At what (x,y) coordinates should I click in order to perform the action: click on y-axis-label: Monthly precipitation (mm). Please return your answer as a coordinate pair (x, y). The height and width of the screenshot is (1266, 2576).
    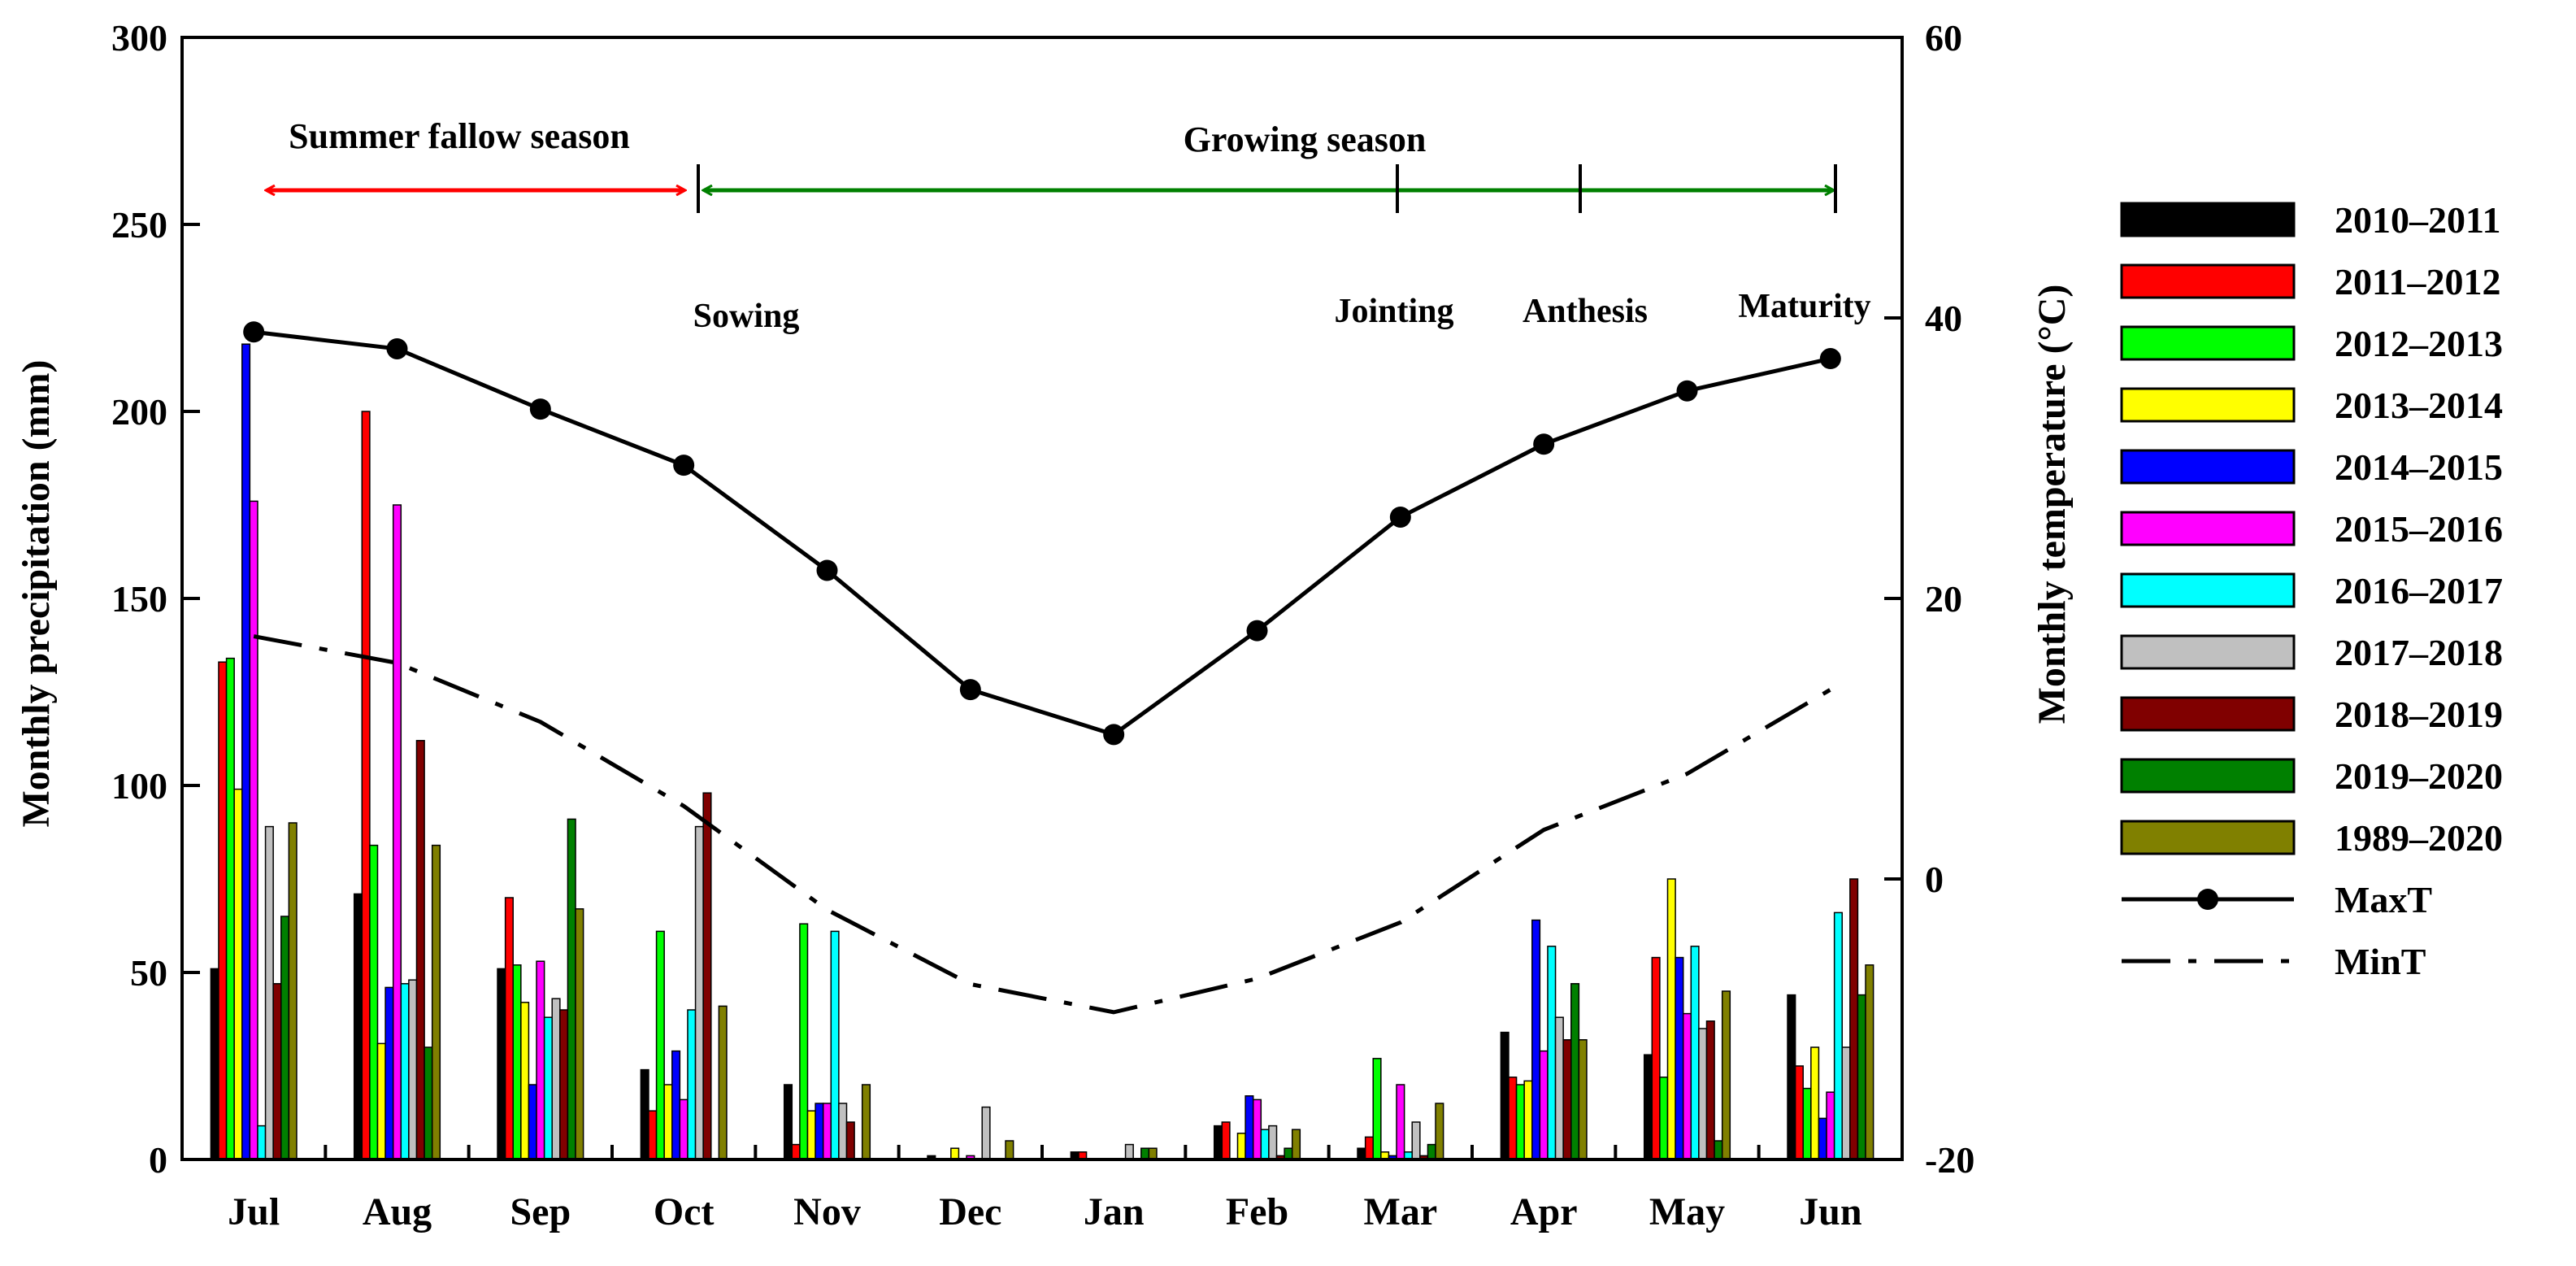
    Looking at the image, I should click on (36, 593).